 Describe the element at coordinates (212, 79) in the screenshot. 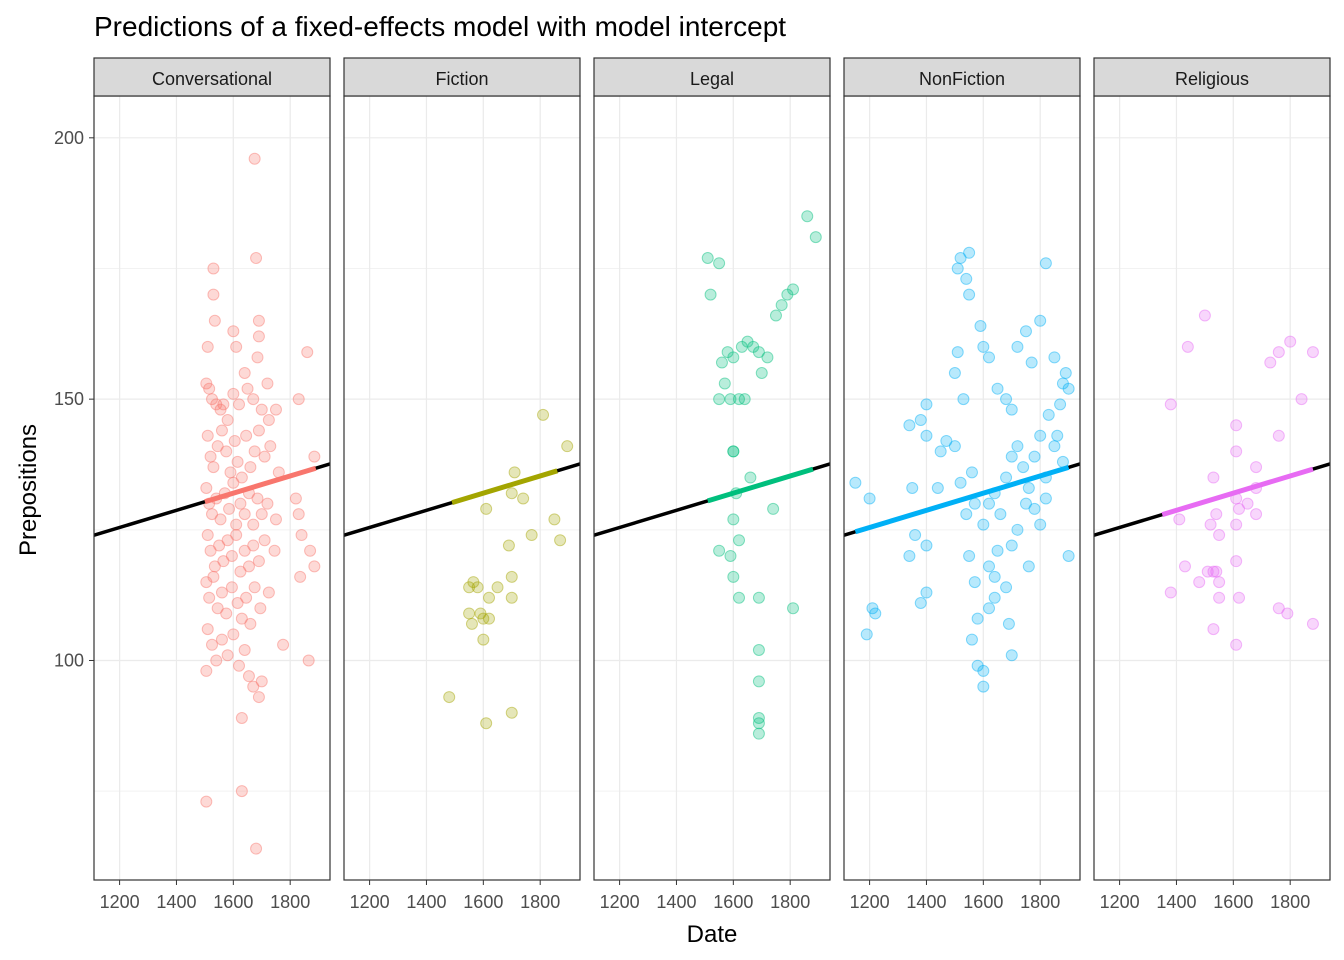

I see `facet-strip-label: Conversational` at that location.